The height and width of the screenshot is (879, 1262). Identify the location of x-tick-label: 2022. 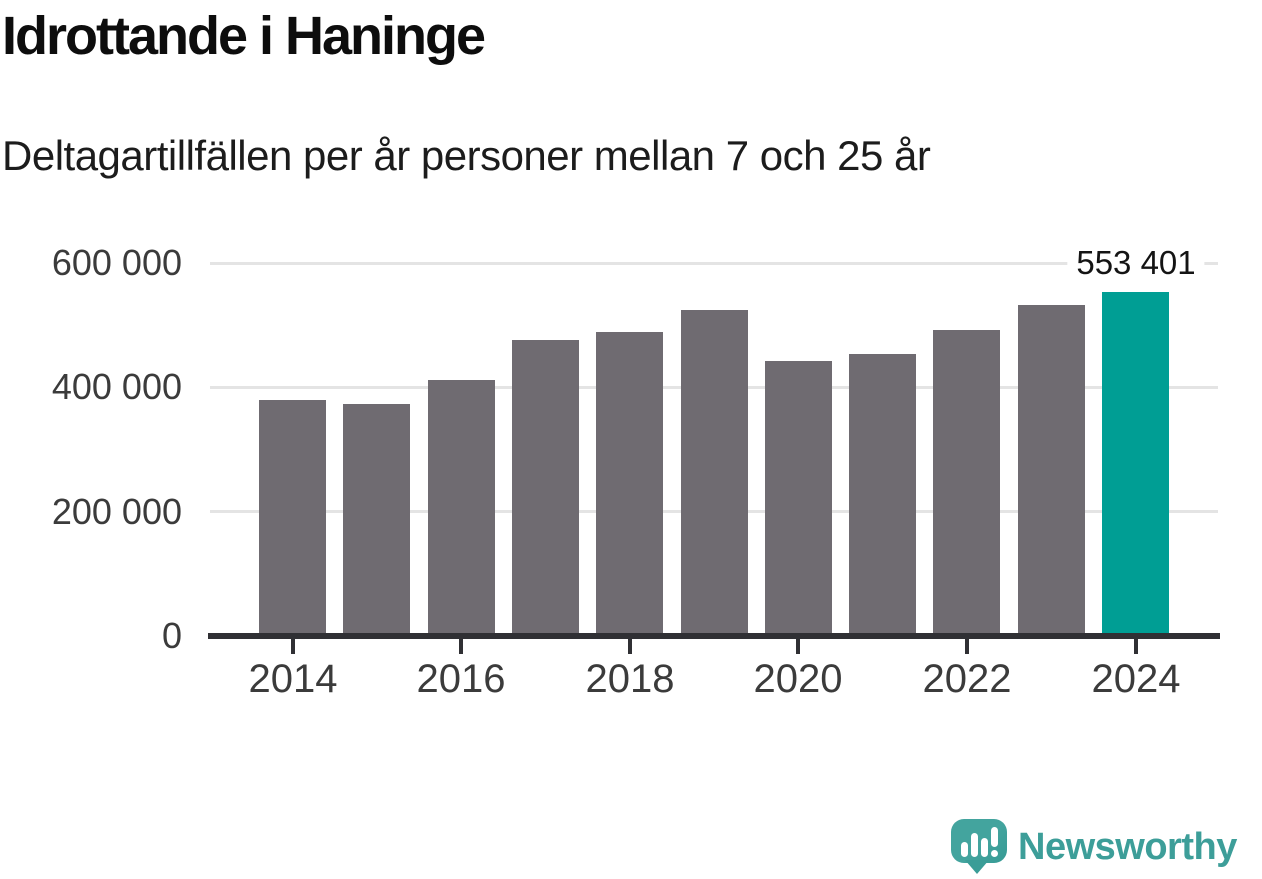
(967, 679).